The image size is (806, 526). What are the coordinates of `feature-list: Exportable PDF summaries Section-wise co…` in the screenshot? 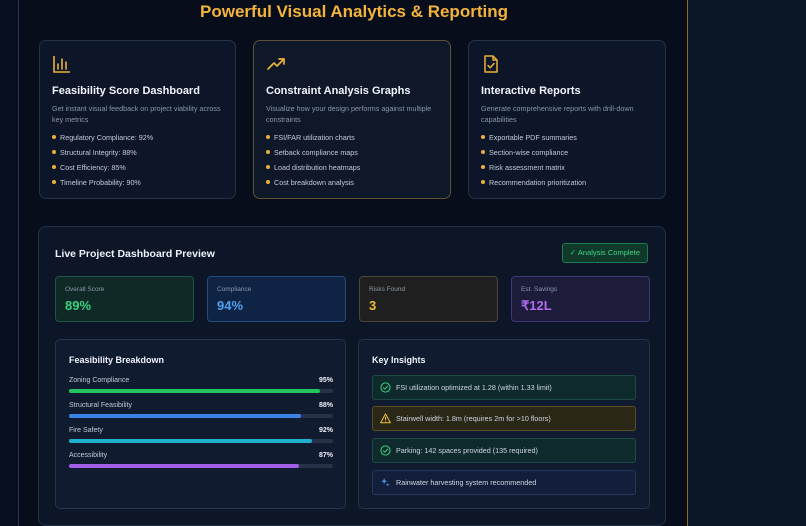 It's located at (533, 162).